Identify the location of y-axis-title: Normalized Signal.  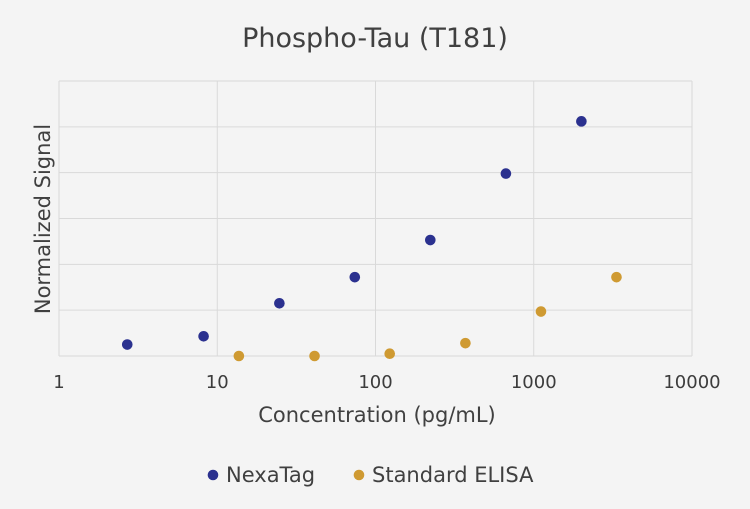
(43, 219).